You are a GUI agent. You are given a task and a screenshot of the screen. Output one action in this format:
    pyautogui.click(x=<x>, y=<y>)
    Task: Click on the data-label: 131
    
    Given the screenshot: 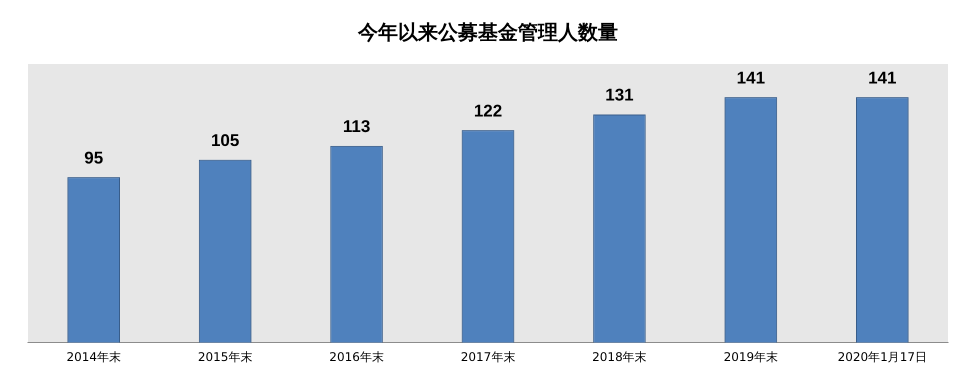 What is the action you would take?
    pyautogui.click(x=619, y=95)
    